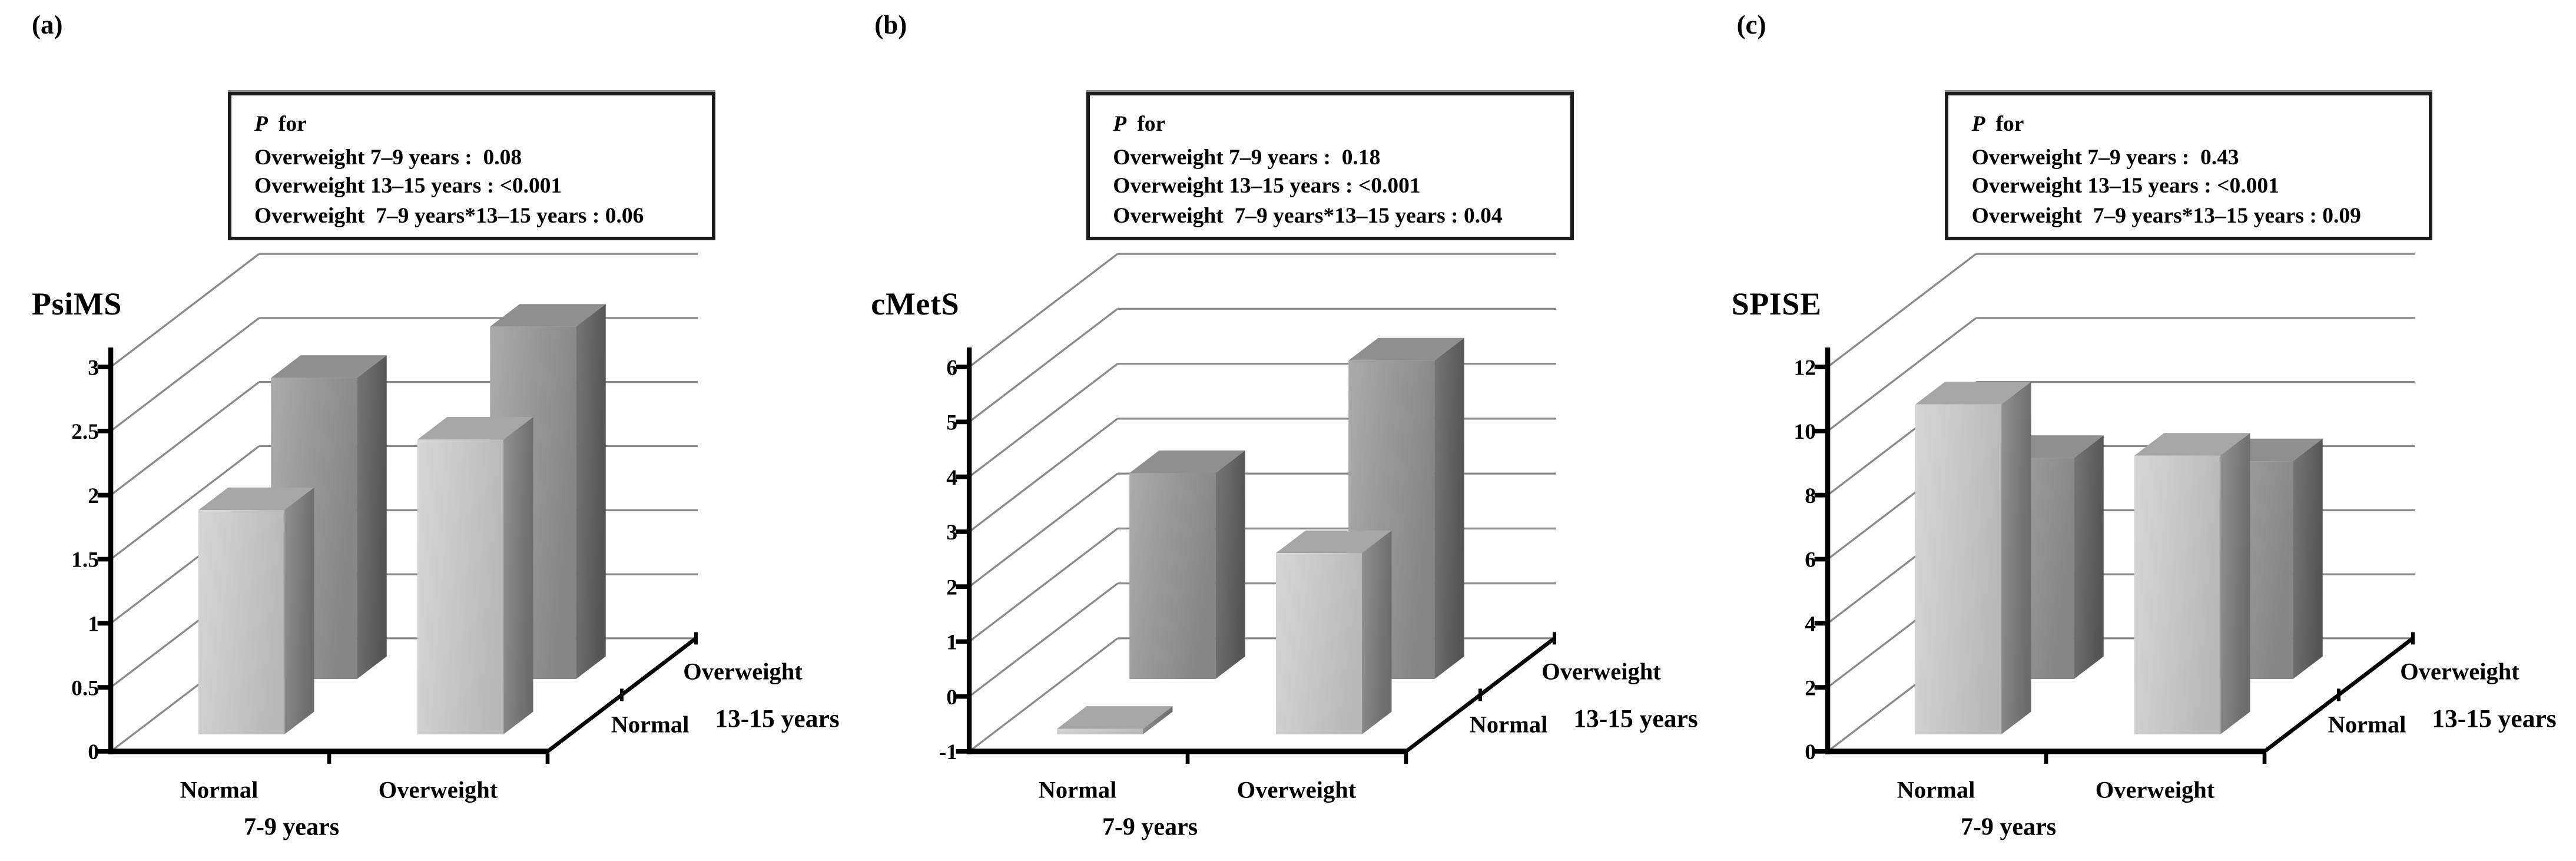 This screenshot has height=861, width=2576. Describe the element at coordinates (85, 432) in the screenshot. I see `value-tick-label: 2.5` at that location.